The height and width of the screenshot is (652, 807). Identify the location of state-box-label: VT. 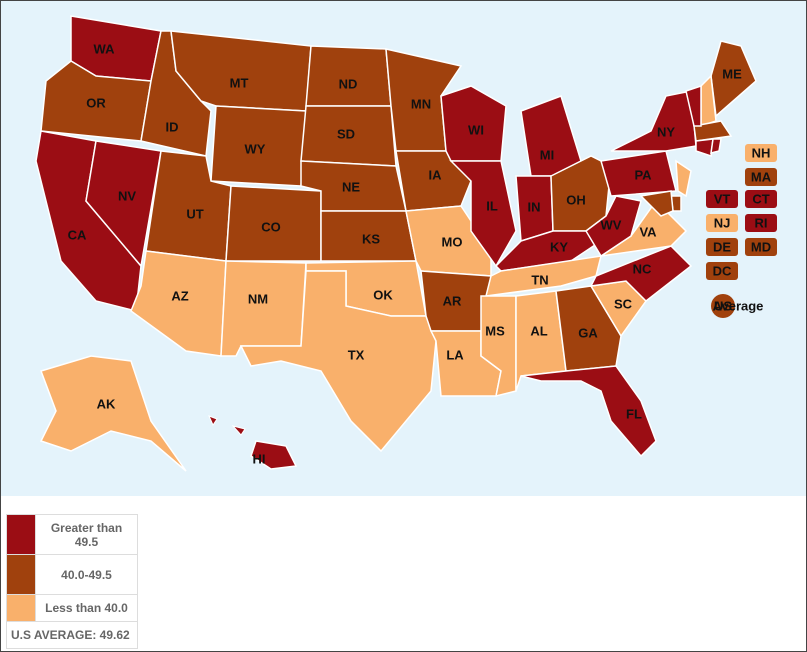
(722, 198).